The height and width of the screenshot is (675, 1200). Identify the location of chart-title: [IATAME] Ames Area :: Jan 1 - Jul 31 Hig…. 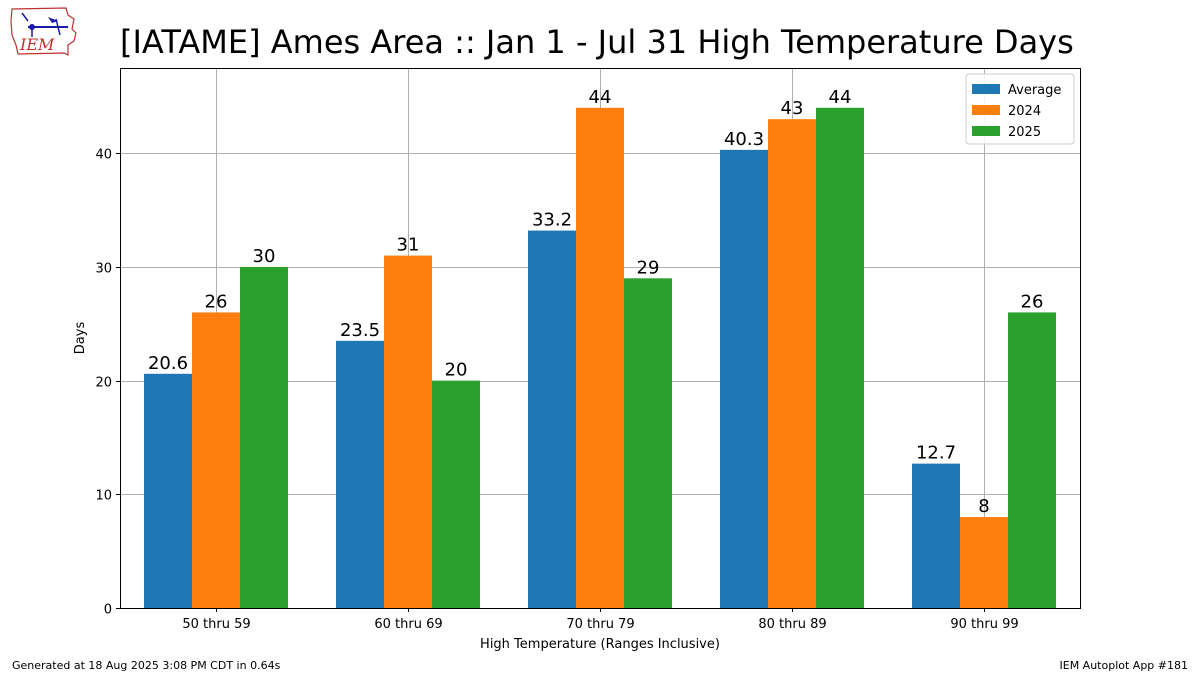
(597, 42).